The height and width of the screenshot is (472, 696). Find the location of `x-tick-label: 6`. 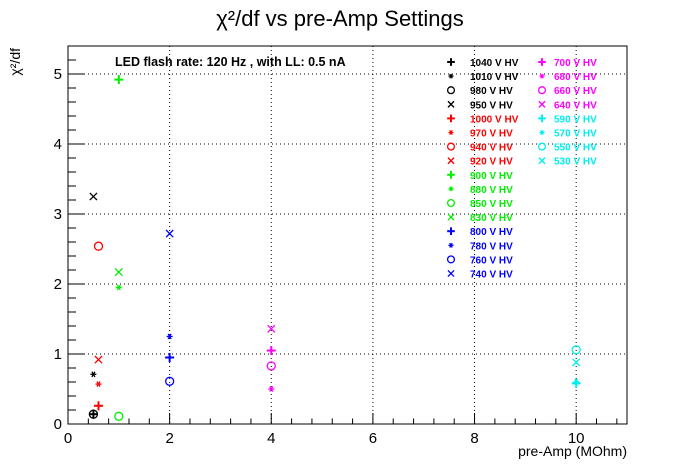

x-tick-label: 6 is located at coordinates (373, 438).